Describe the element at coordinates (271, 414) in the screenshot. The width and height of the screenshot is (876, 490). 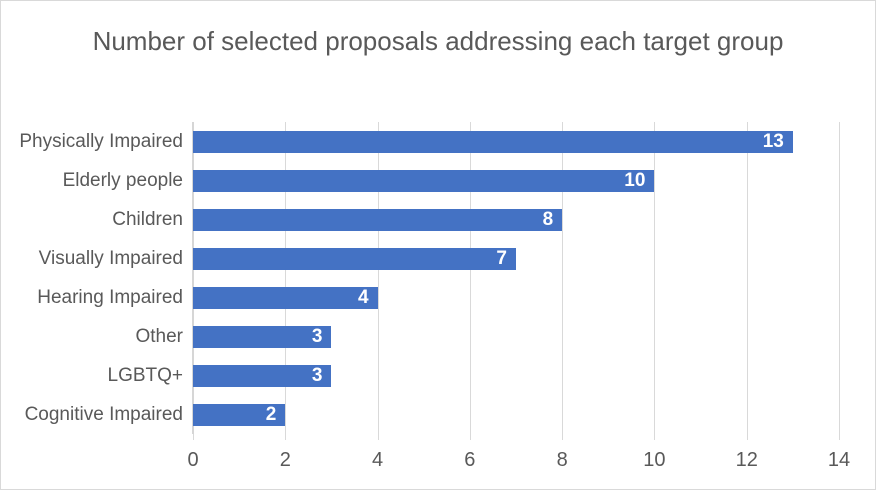
I see `bar-value-label: 2` at that location.